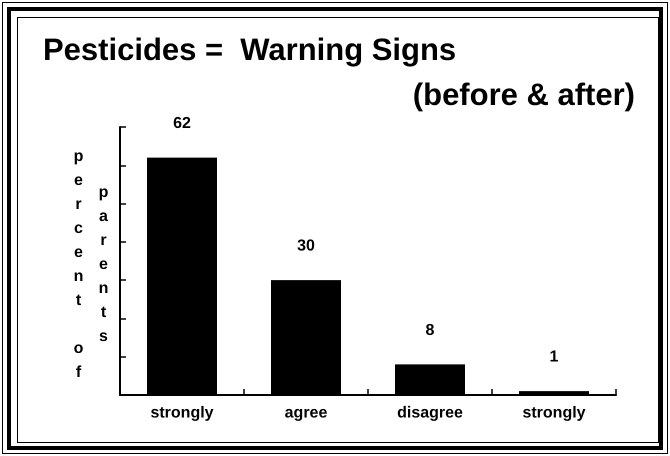  What do you see at coordinates (524, 94) in the screenshot?
I see `chart-subtitle: (before & after)` at bounding box center [524, 94].